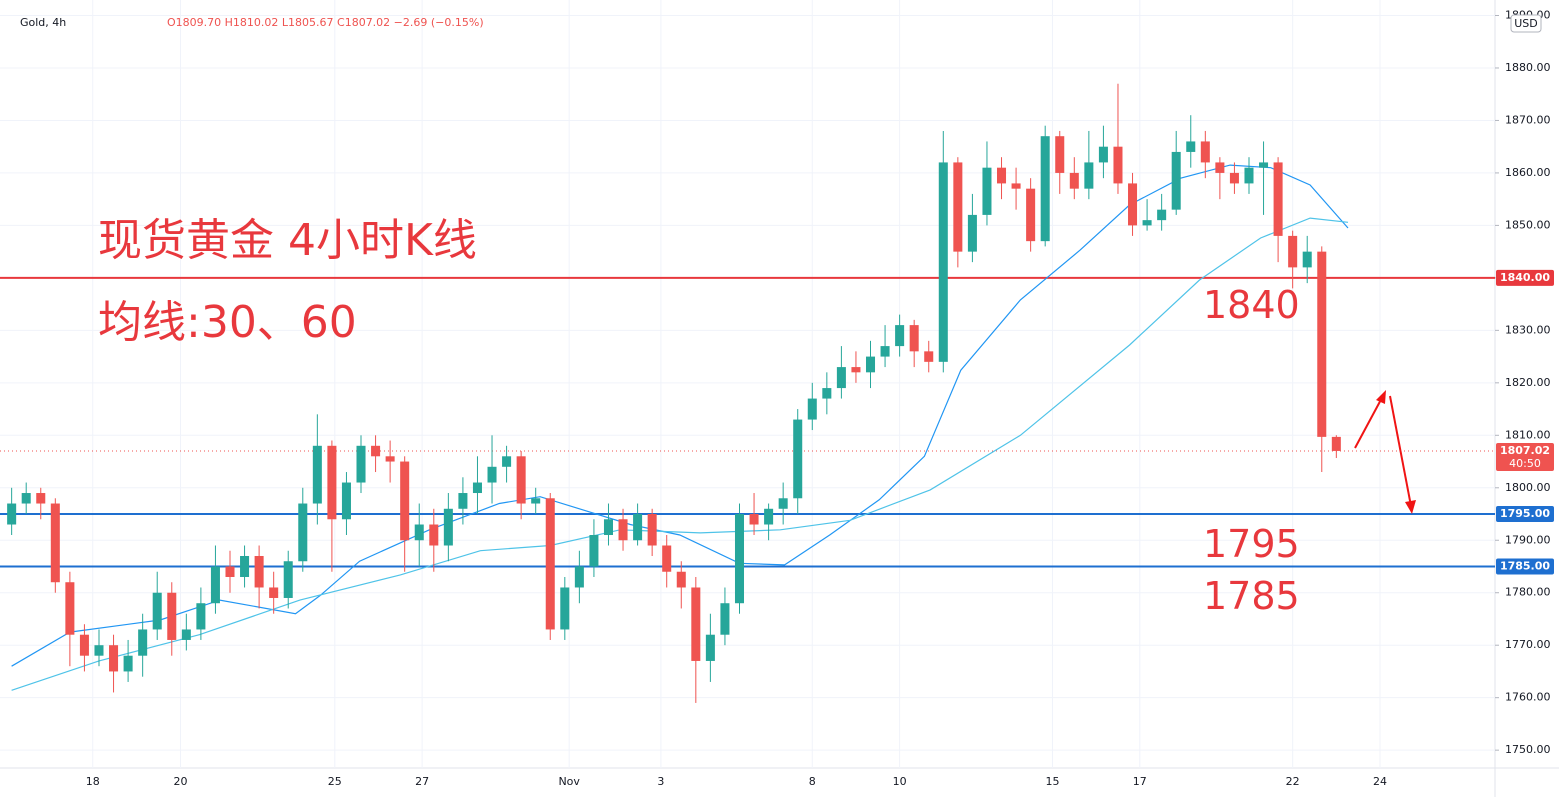  I want to click on x-tick-label: Nov, so click(569, 781).